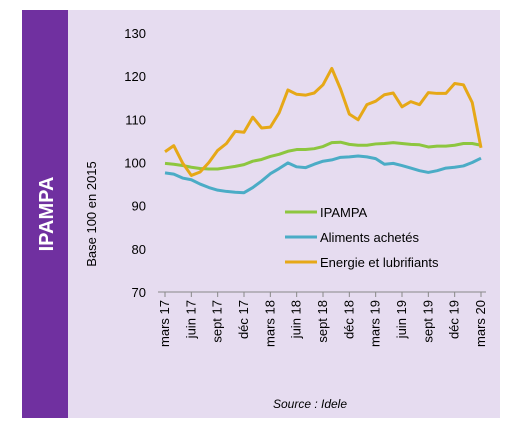  Describe the element at coordinates (322, 321) in the screenshot. I see `x-tick-label: sept 18` at that location.